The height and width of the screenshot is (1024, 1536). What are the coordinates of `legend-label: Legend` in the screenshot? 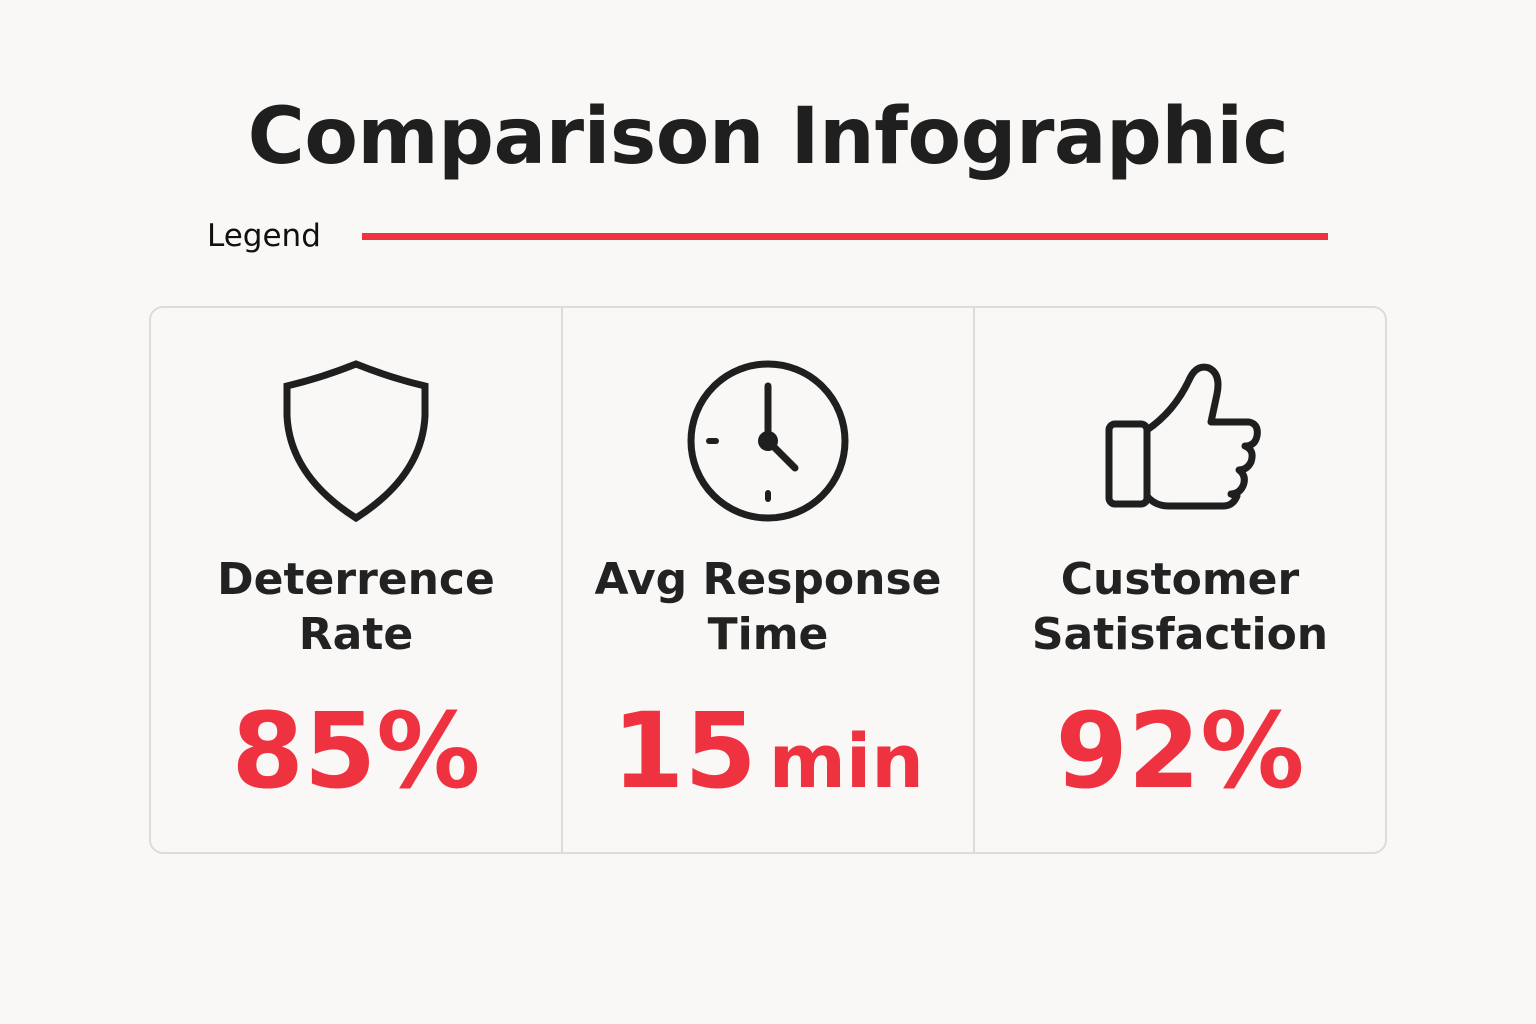 It's located at (264, 236).